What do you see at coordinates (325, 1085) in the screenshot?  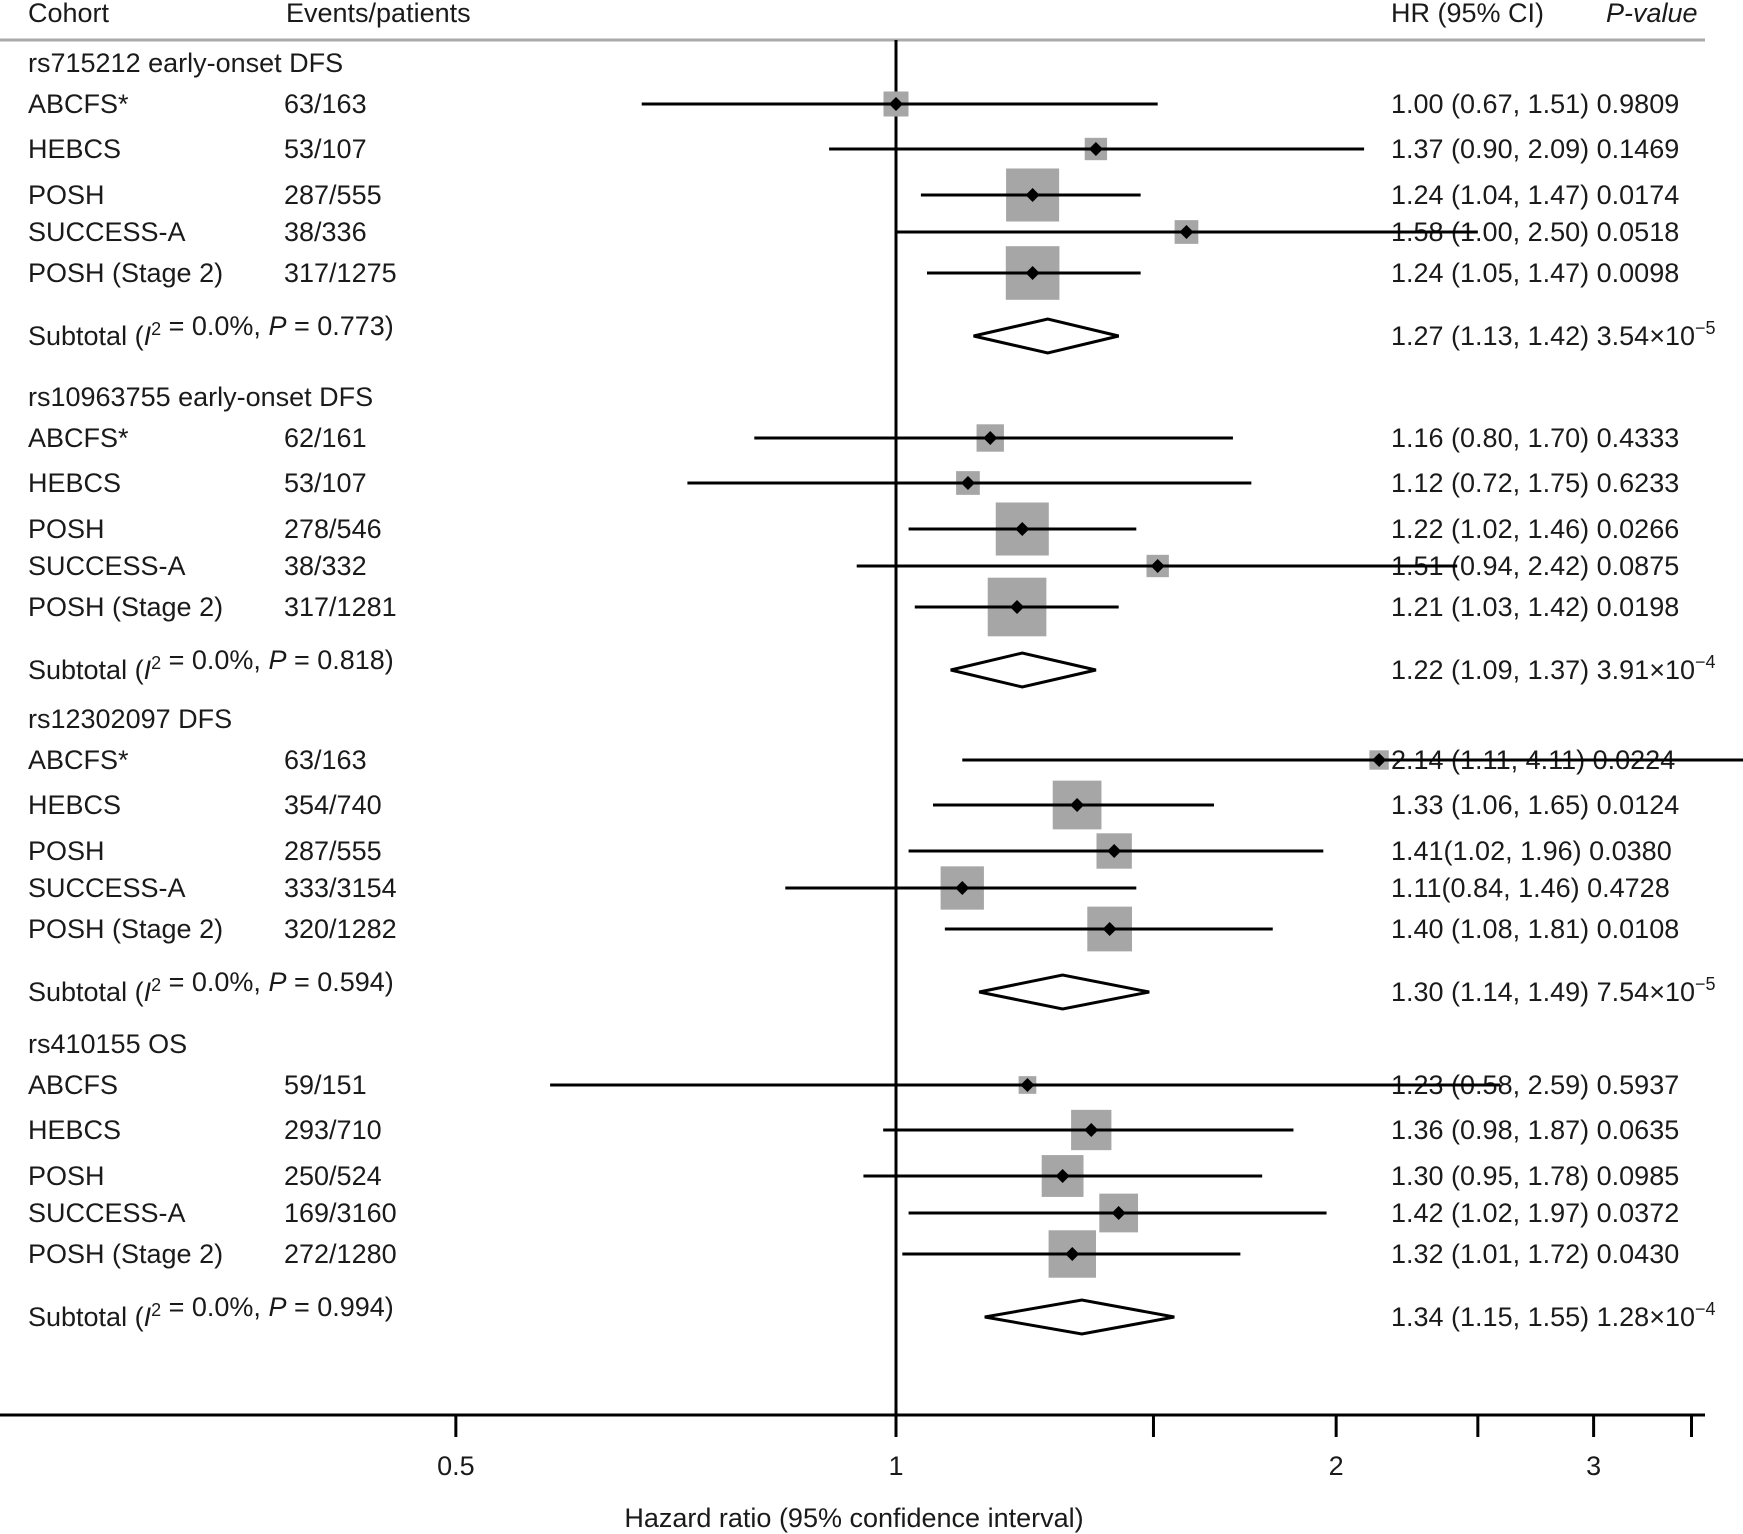 I see `study-events: 59/151` at bounding box center [325, 1085].